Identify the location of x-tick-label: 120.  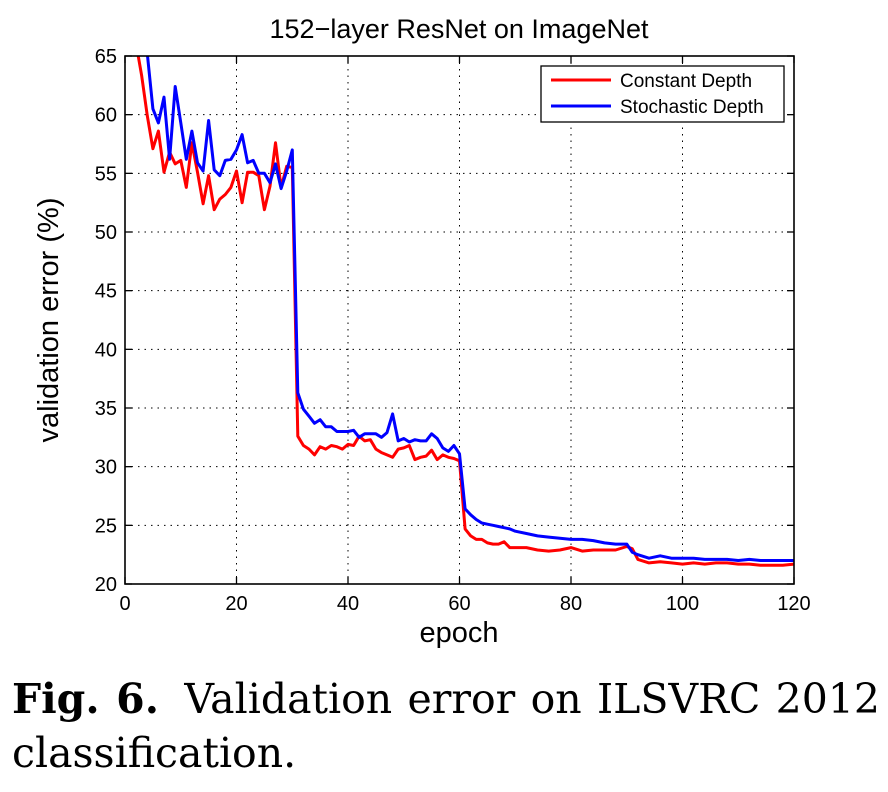
(793, 604).